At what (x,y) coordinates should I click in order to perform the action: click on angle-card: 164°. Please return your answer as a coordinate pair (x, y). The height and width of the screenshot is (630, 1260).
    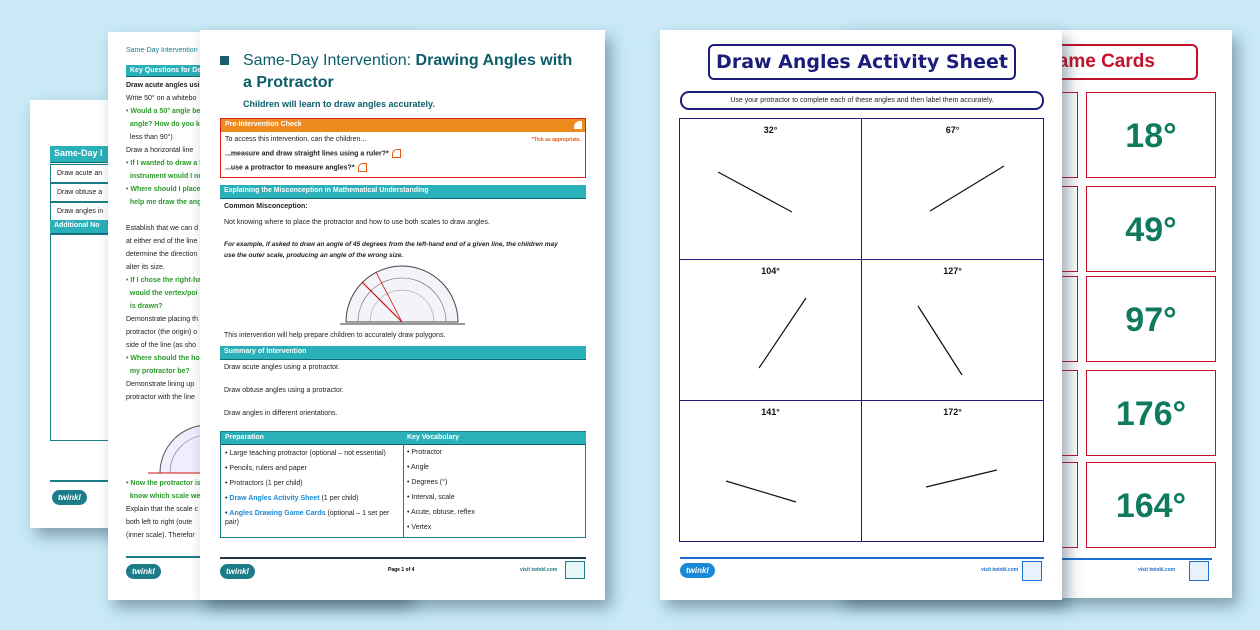
    Looking at the image, I should click on (1151, 505).